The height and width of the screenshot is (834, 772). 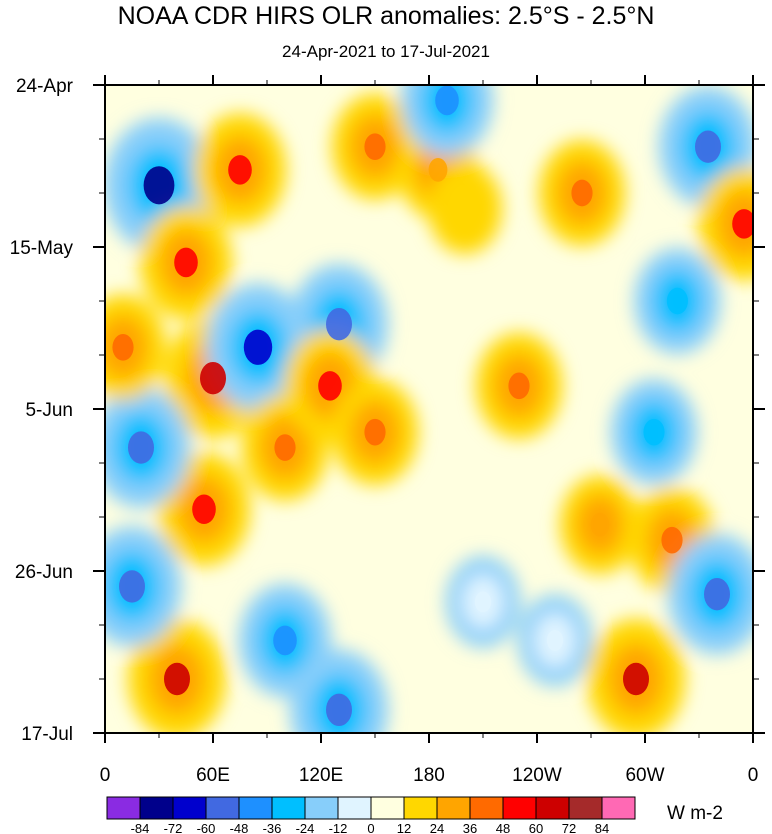 I want to click on x-tick-label: 60W, so click(x=644, y=775).